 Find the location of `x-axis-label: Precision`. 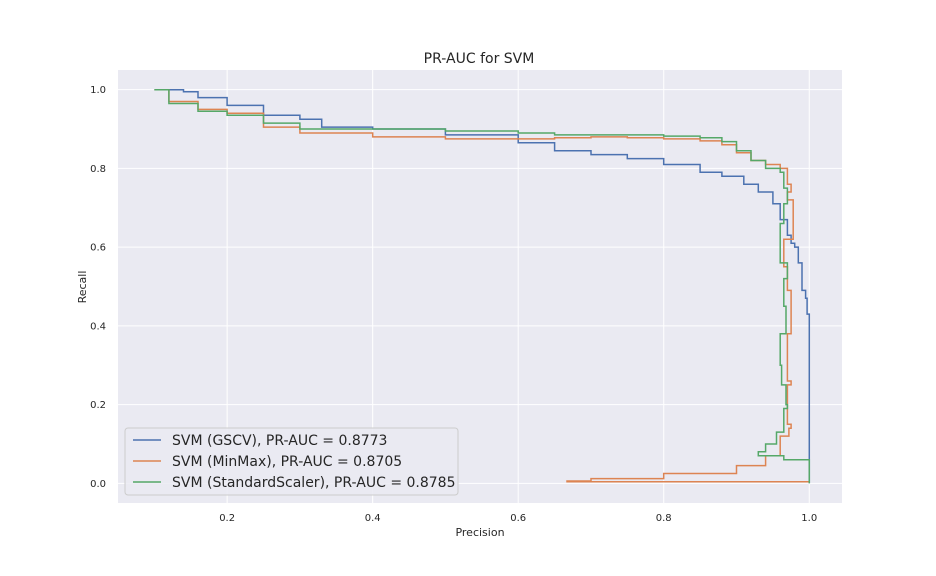

x-axis-label: Precision is located at coordinates (479, 532).